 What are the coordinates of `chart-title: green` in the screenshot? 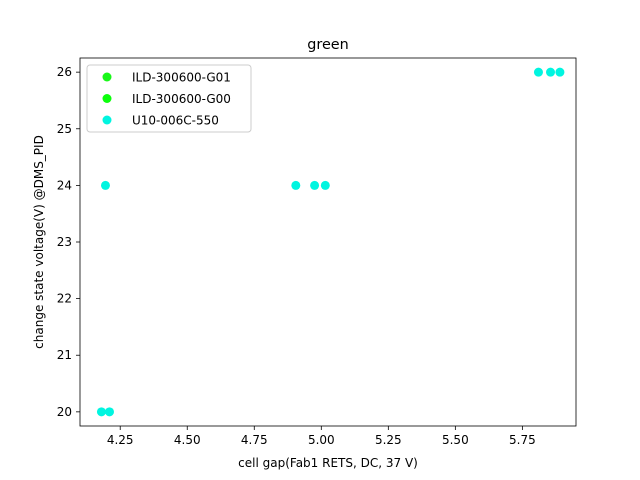 It's located at (328, 45).